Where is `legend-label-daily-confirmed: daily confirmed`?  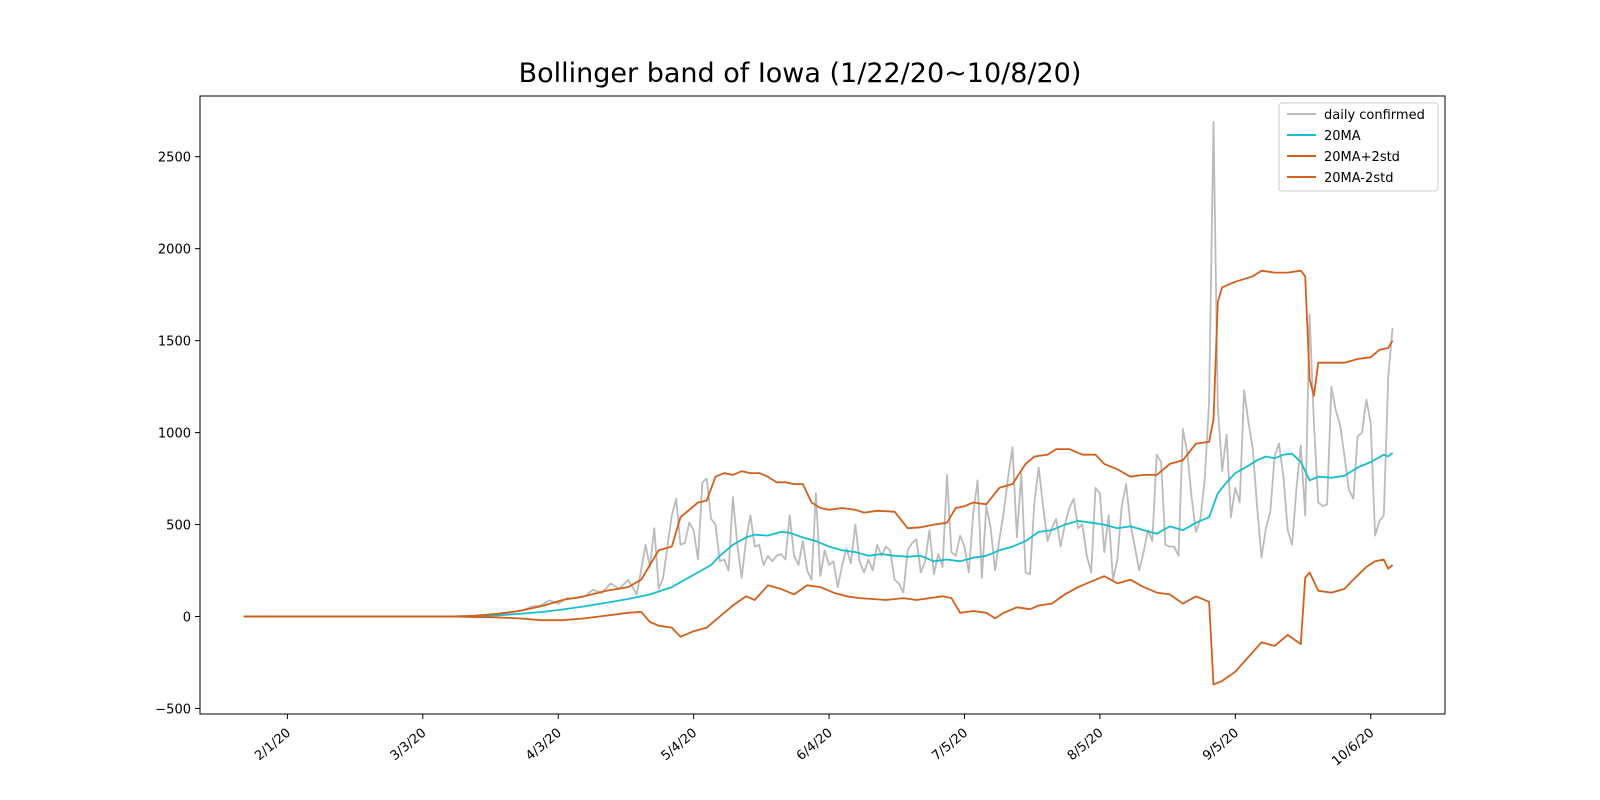 legend-label-daily-confirmed: daily confirmed is located at coordinates (1374, 115).